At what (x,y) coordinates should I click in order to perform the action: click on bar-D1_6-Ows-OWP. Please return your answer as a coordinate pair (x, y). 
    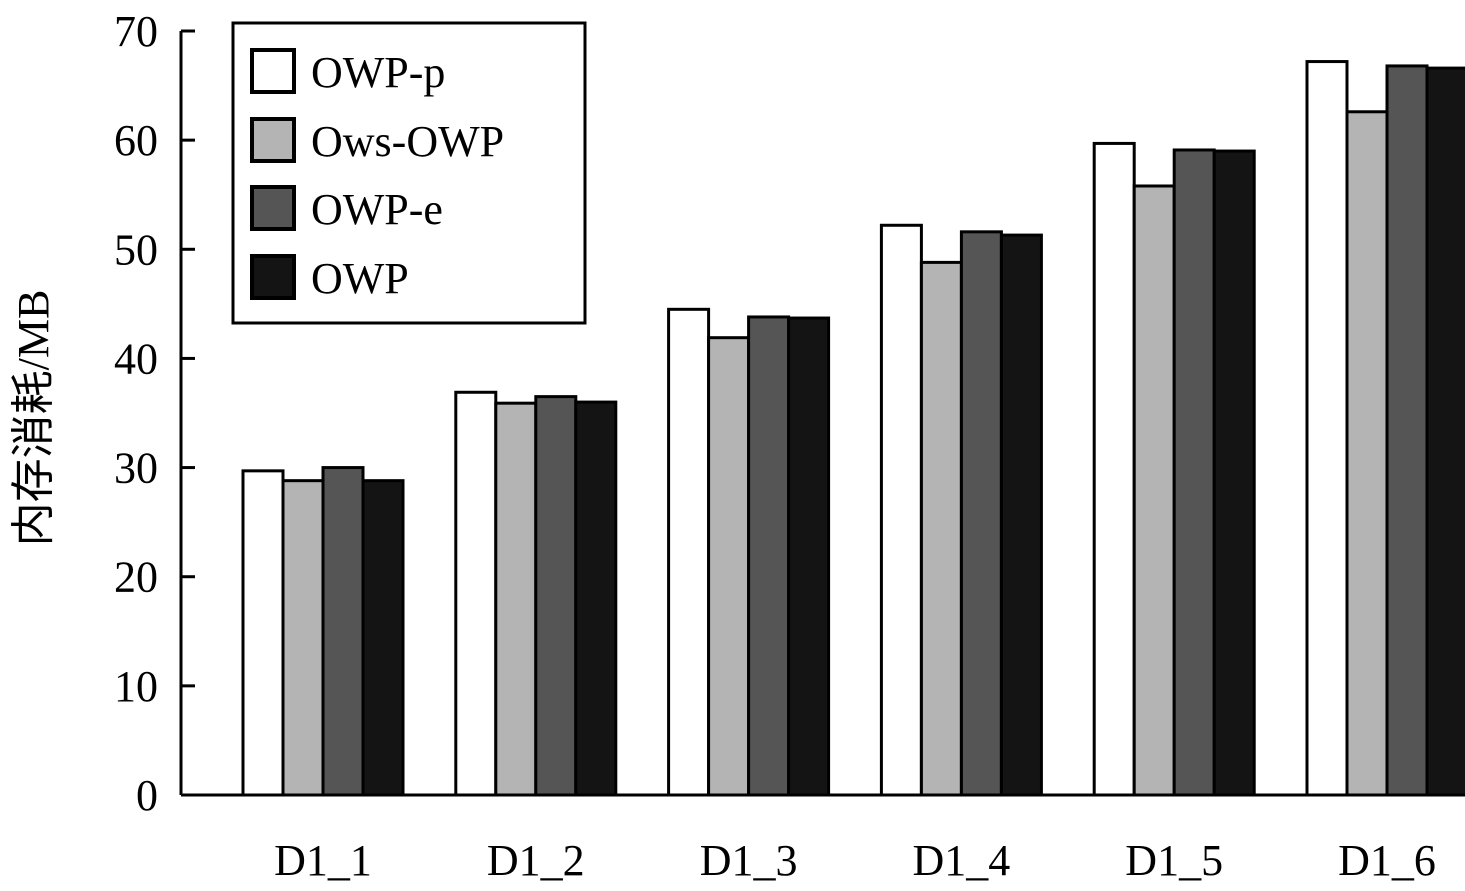
    Looking at the image, I should click on (1367, 453).